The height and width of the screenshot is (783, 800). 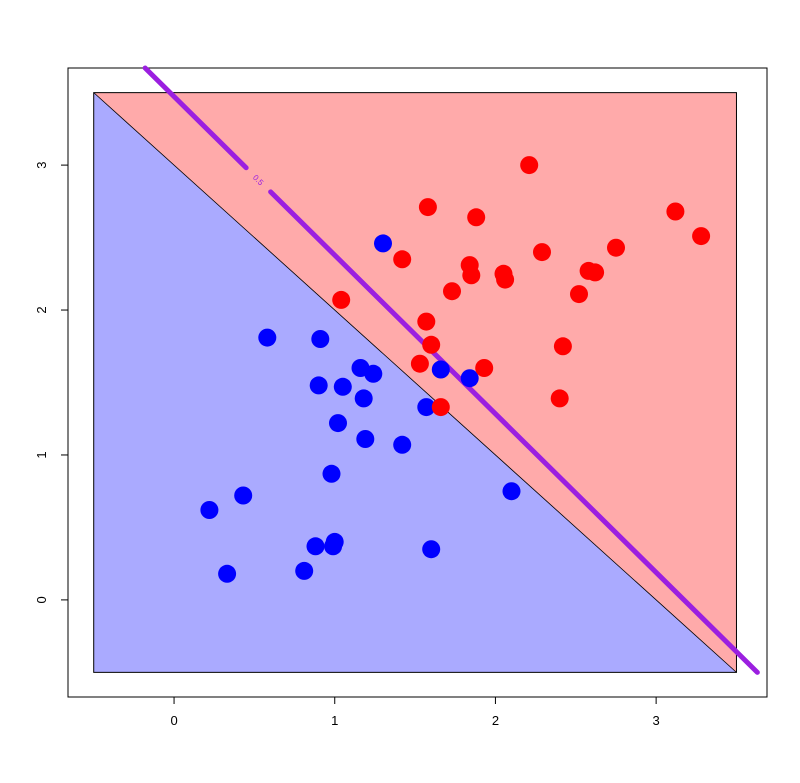 I want to click on x-tick-label: 3, so click(x=656, y=720).